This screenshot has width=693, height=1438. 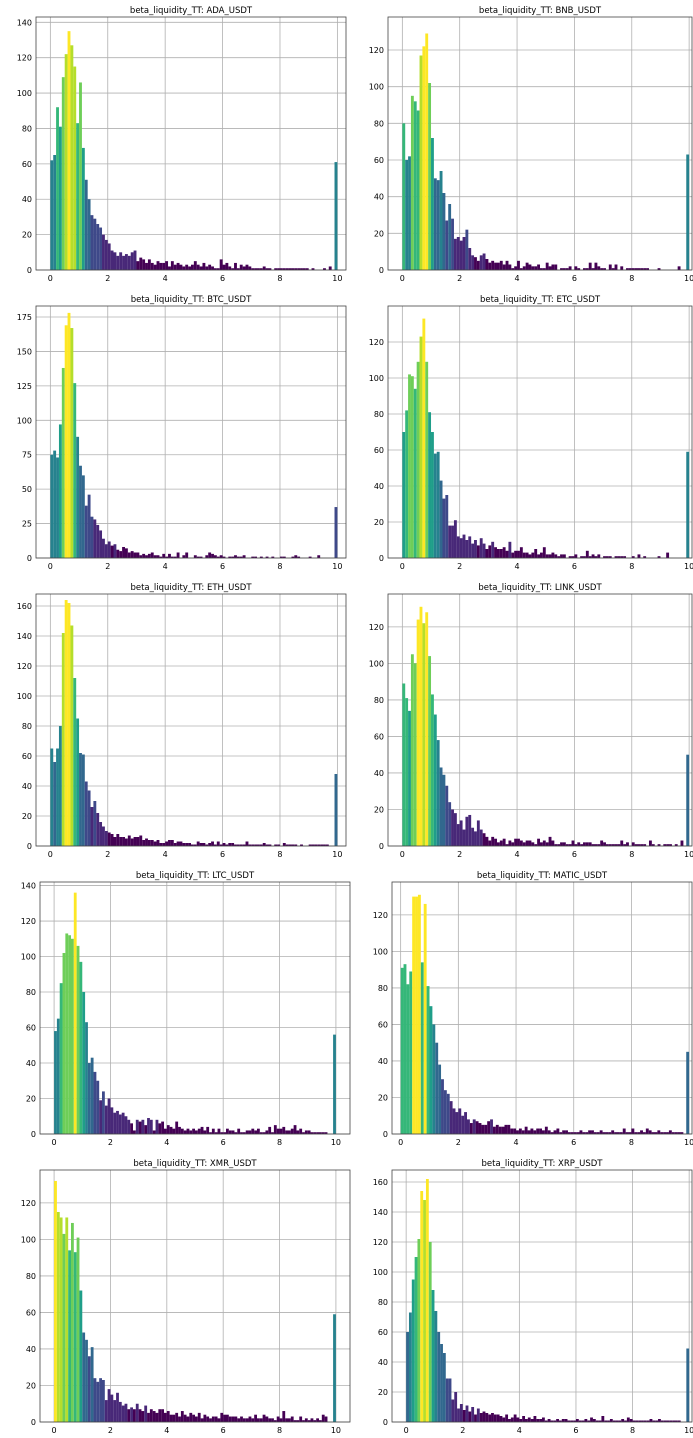 I want to click on panel-title: beta_liquidity_TT: XMR_USDT, so click(x=195, y=1164).